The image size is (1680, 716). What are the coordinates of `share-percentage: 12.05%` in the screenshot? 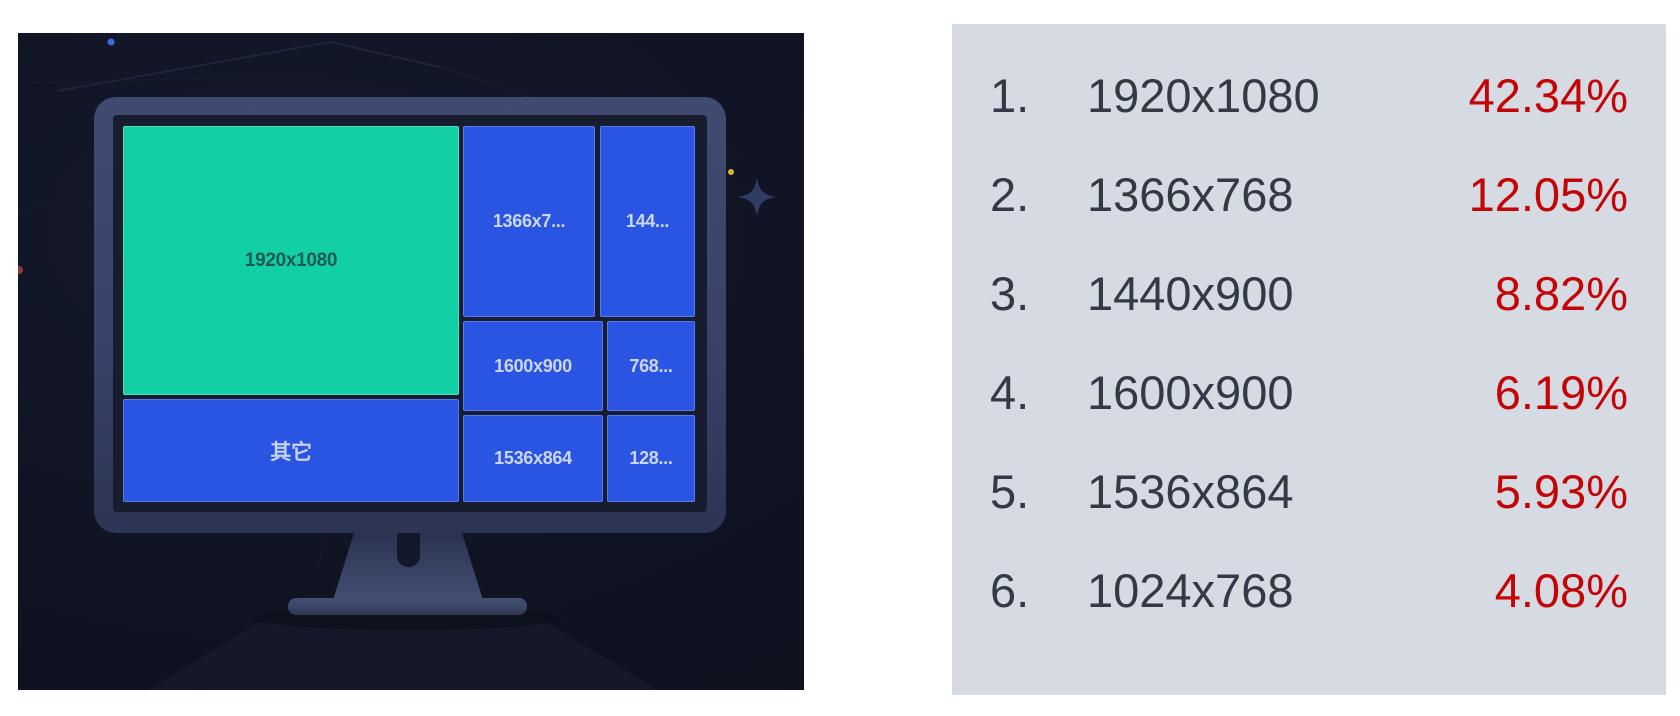 It's located at (1548, 194).